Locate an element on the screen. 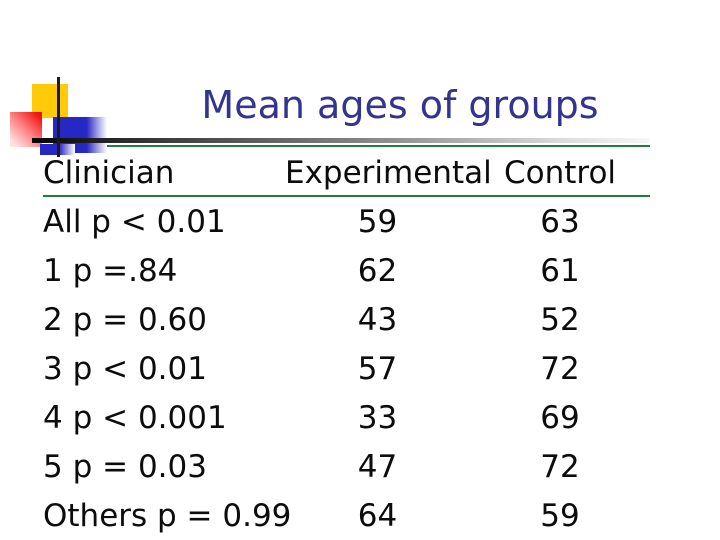 This screenshot has height=540, width=720. table-row: 3 p < 0.01 57 72 is located at coordinates (346, 368).